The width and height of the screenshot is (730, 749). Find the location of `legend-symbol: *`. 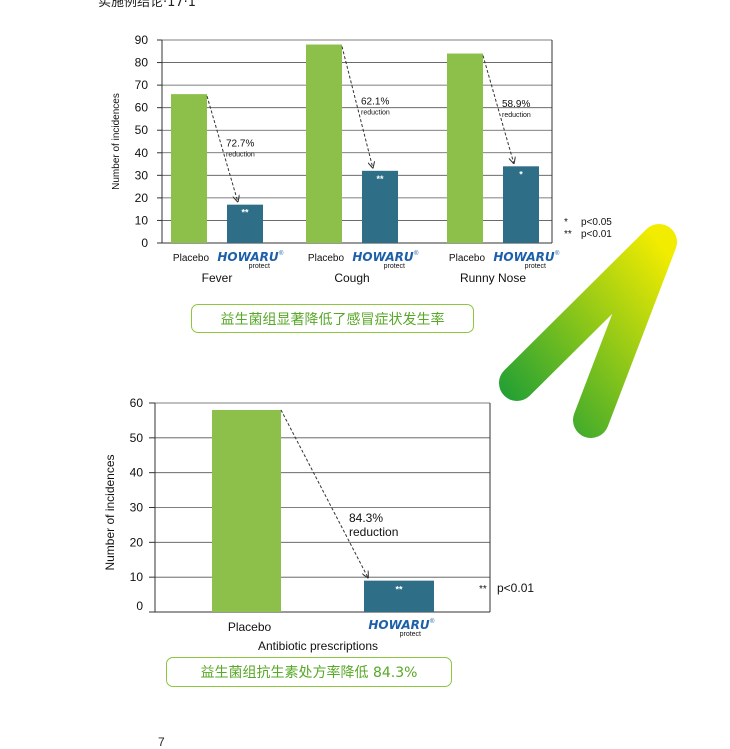

legend-symbol: * is located at coordinates (566, 222).